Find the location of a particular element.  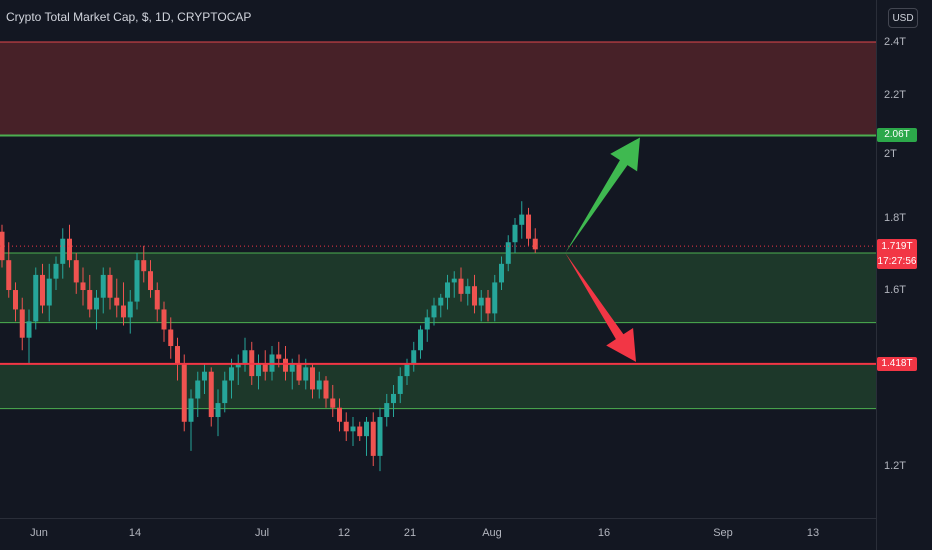

x-tick-label: 14 is located at coordinates (135, 533).